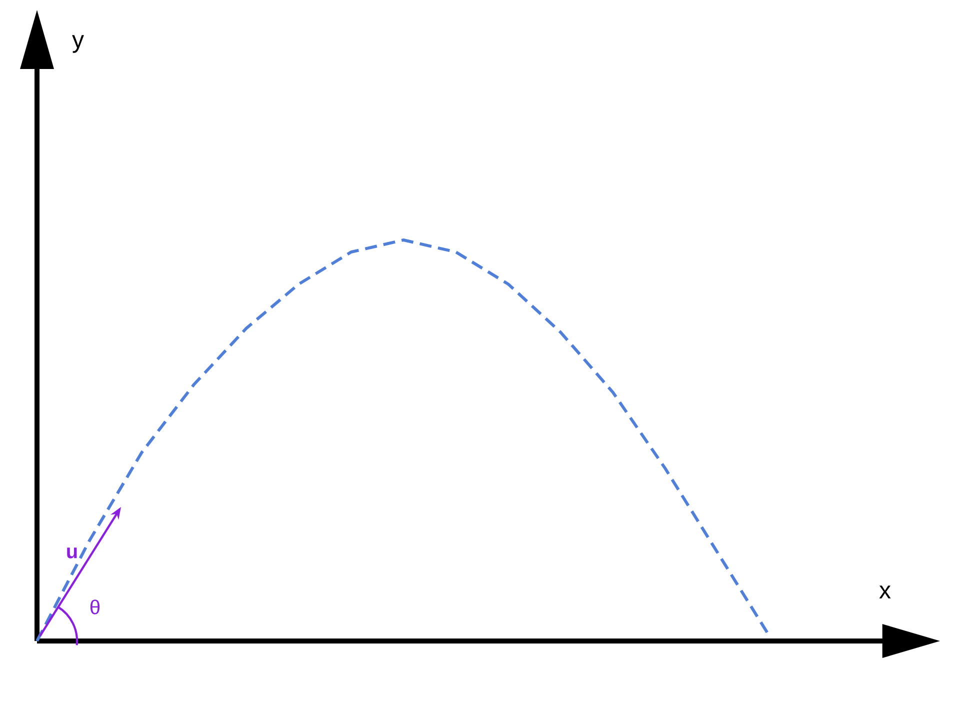  Describe the element at coordinates (885, 592) in the screenshot. I see `text: x` at that location.